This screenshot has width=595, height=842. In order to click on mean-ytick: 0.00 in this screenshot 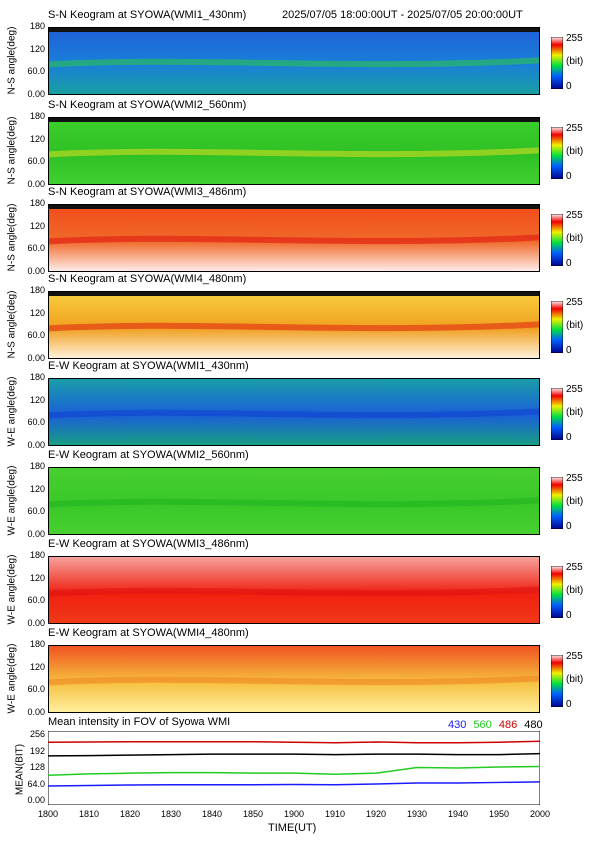, I will do `click(36, 800)`.